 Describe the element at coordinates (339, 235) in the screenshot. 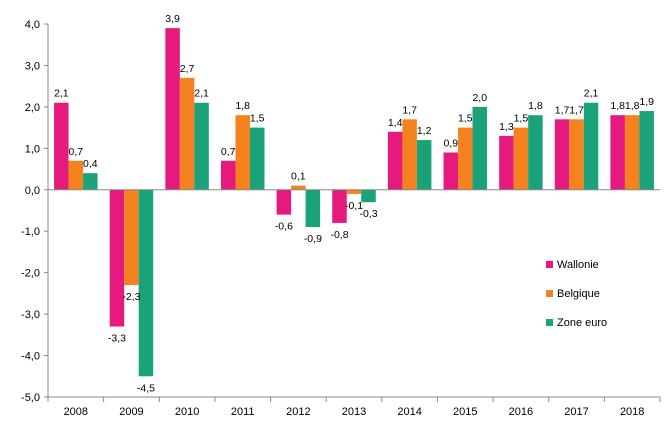

I see `data-label: -0,8` at that location.